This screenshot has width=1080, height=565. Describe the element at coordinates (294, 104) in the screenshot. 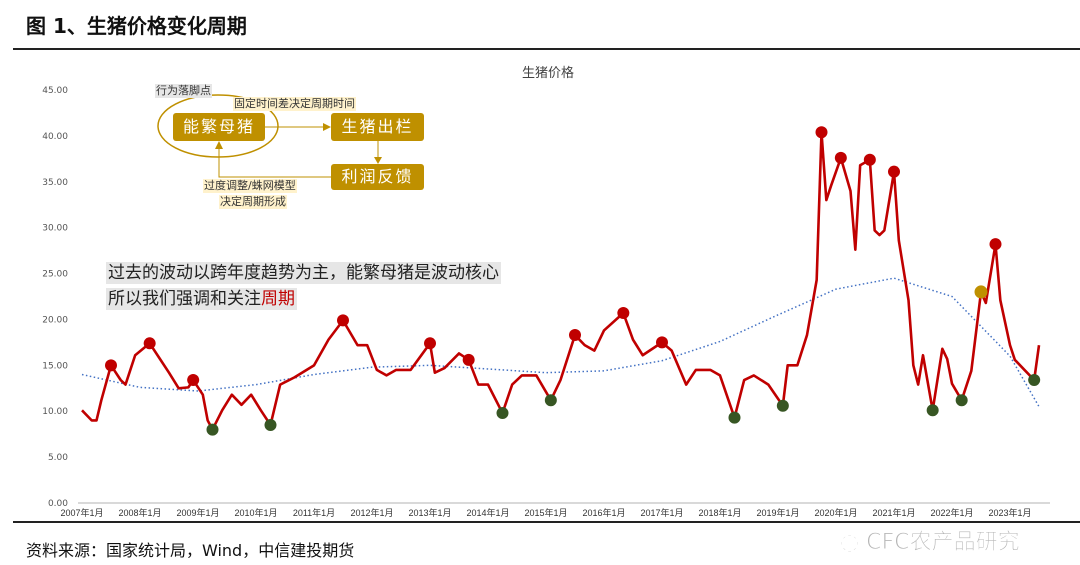

I see `label-time: 固定时间差决定周期时间` at that location.